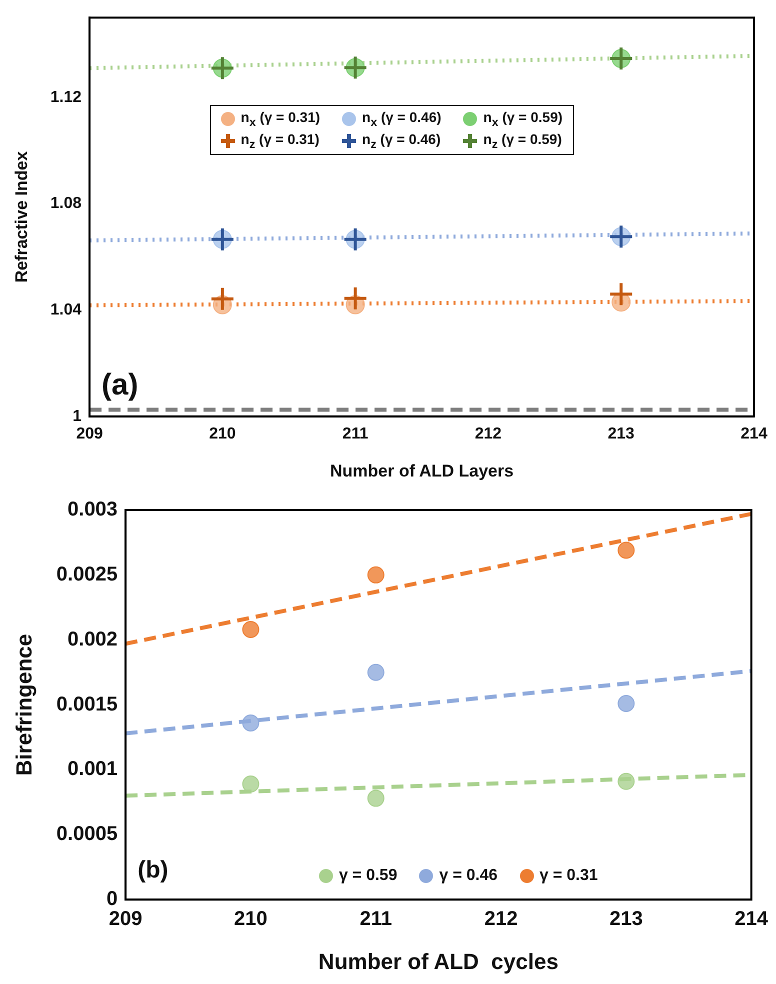 This screenshot has height=984, width=776. I want to click on y-tick-label: 1.08, so click(66, 203).